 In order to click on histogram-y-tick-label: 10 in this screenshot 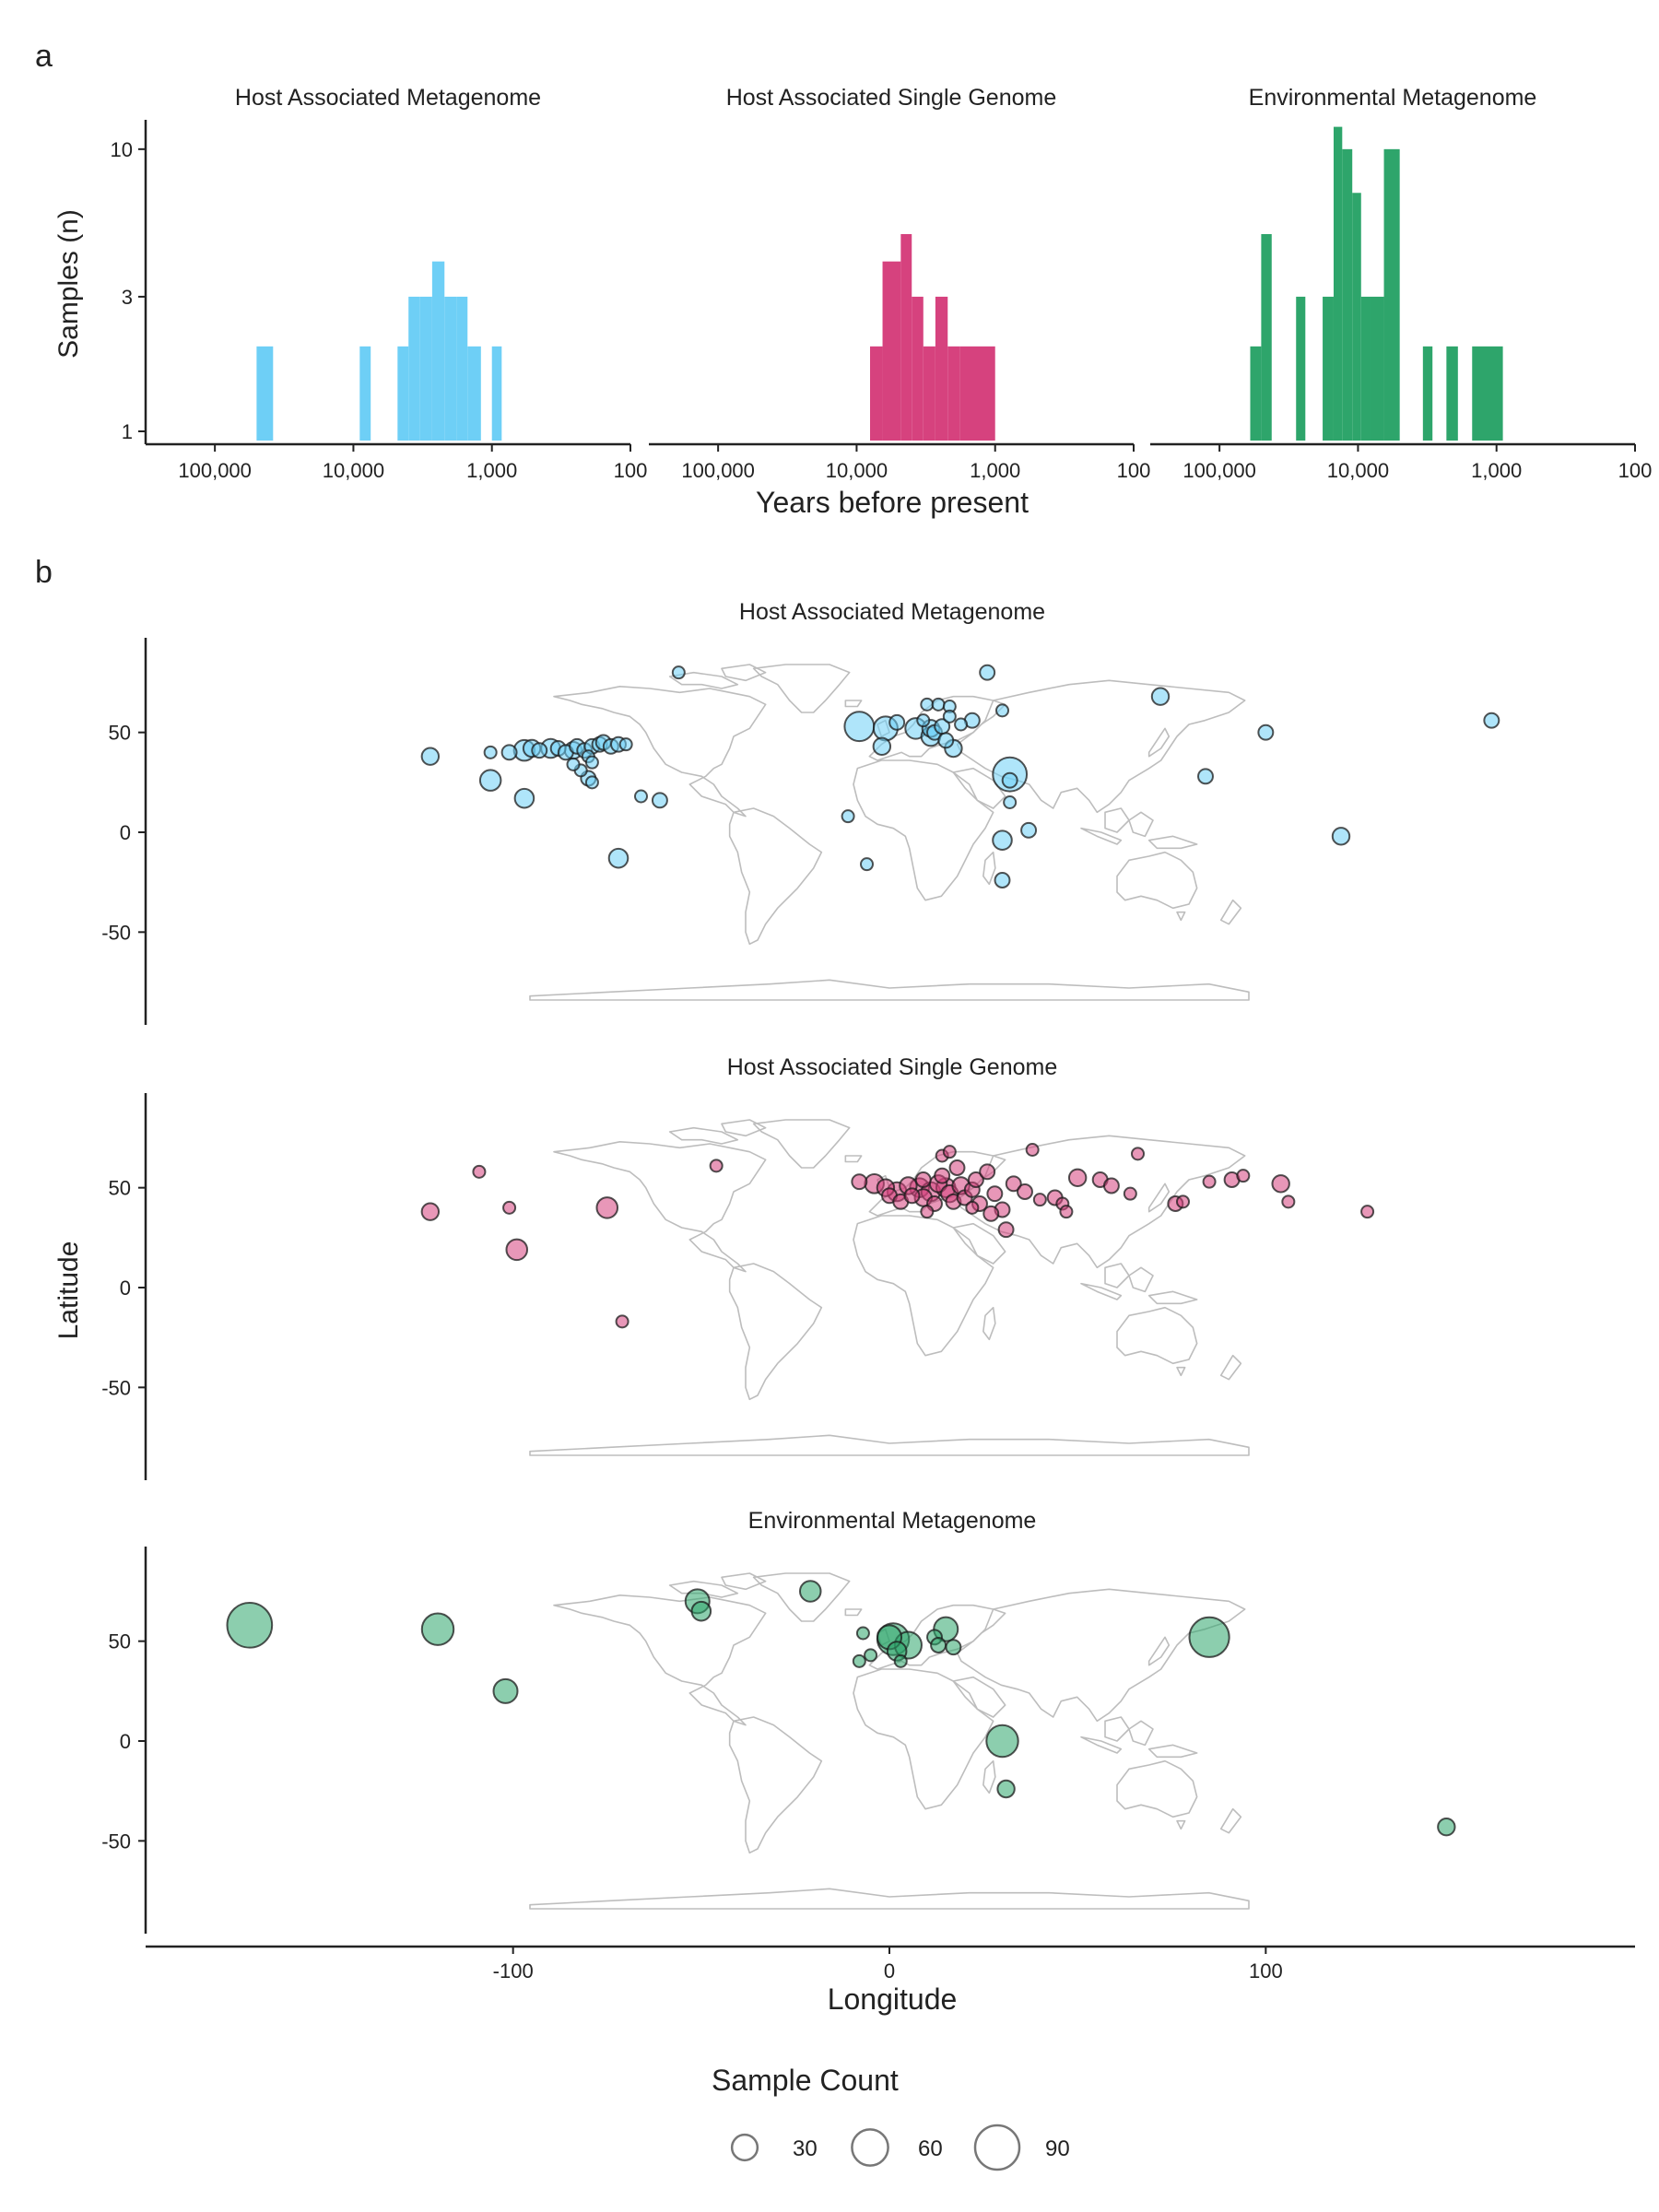, I will do `click(122, 149)`.